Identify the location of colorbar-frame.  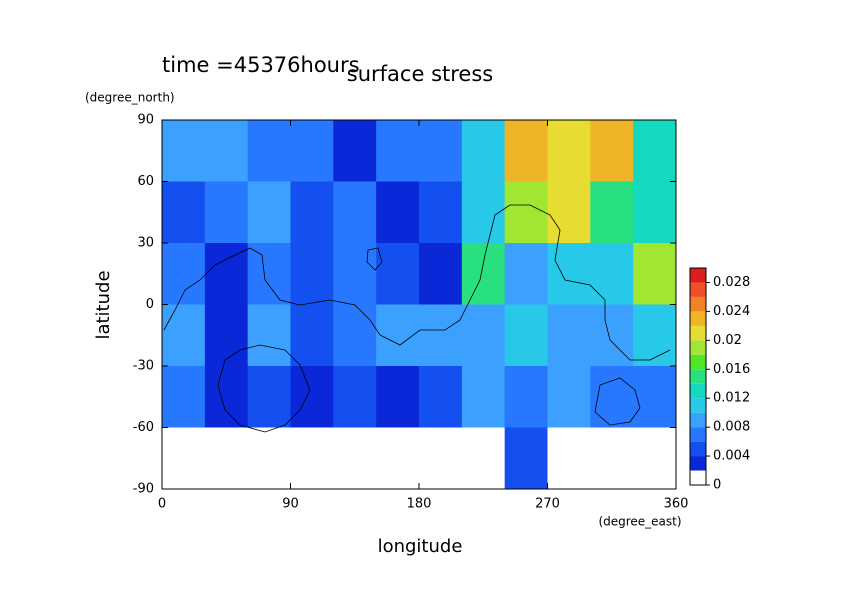
(698, 376).